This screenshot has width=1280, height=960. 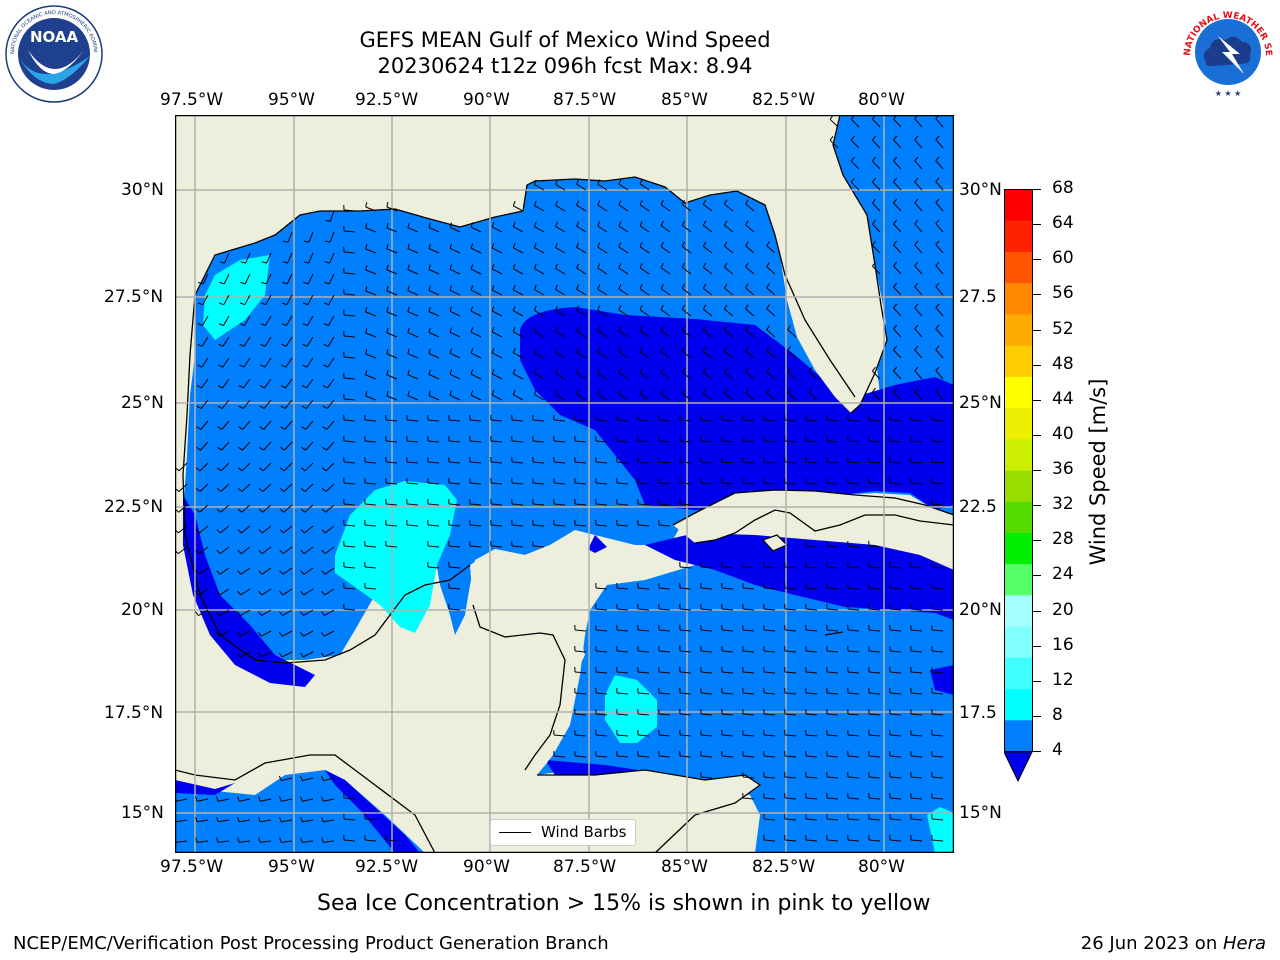 What do you see at coordinates (142, 610) in the screenshot?
I see `lat-tick-left: 20°N` at bounding box center [142, 610].